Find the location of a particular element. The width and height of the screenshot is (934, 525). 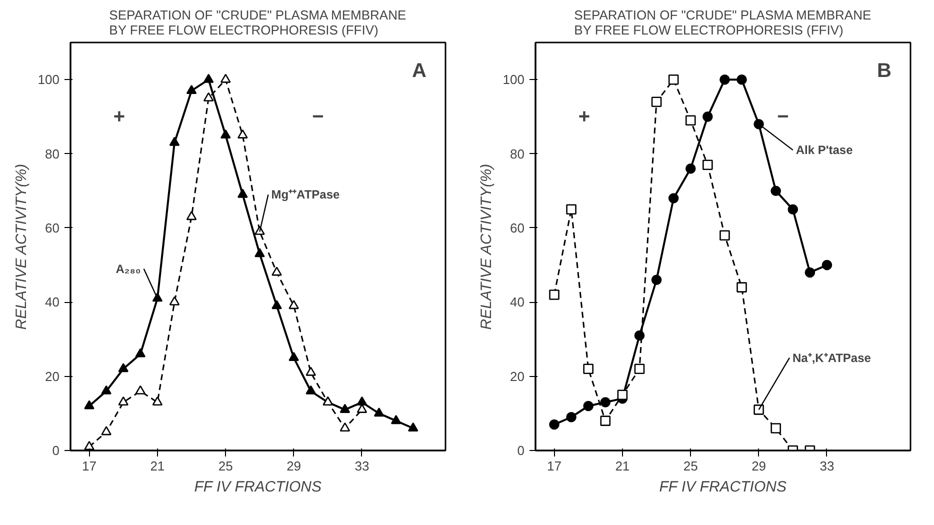

annotation: A₂₈₀ is located at coordinates (128, 269).